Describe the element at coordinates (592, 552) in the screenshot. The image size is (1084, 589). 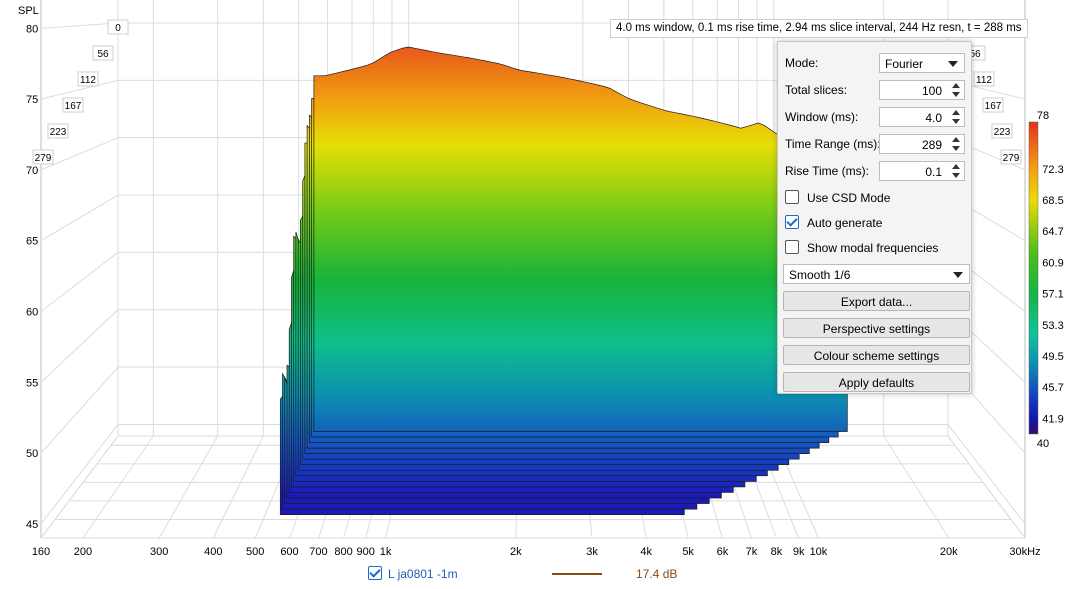
I see `x-tick-label: 3k` at that location.